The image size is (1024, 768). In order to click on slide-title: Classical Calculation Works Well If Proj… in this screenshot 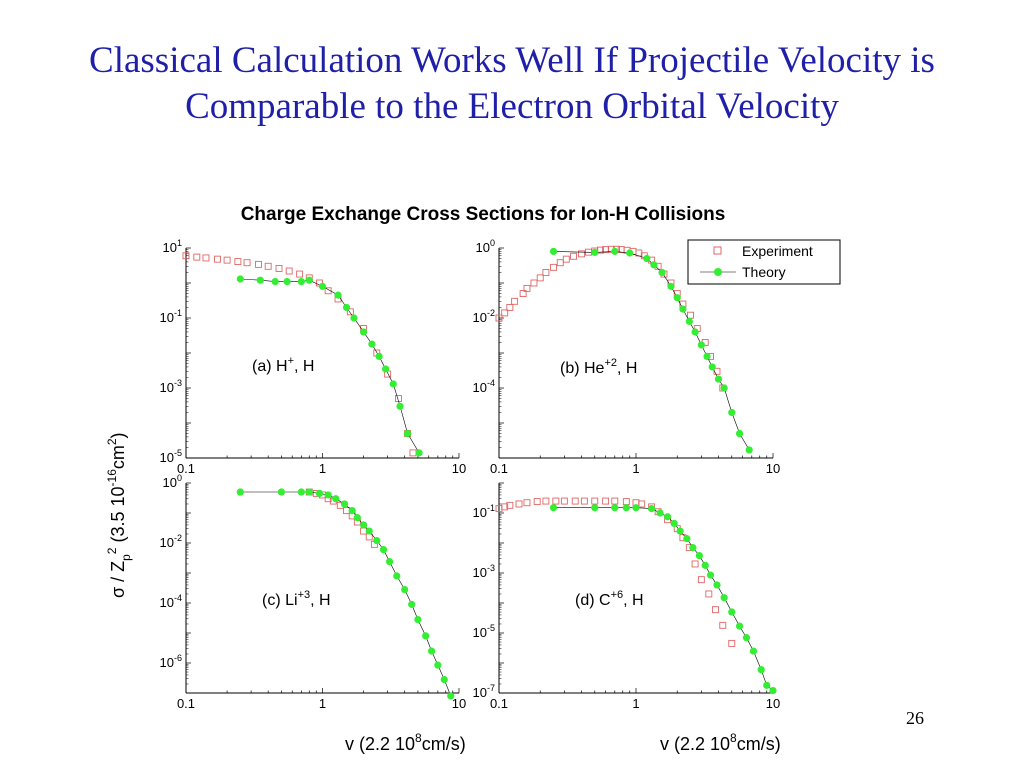, I will do `click(512, 84)`.